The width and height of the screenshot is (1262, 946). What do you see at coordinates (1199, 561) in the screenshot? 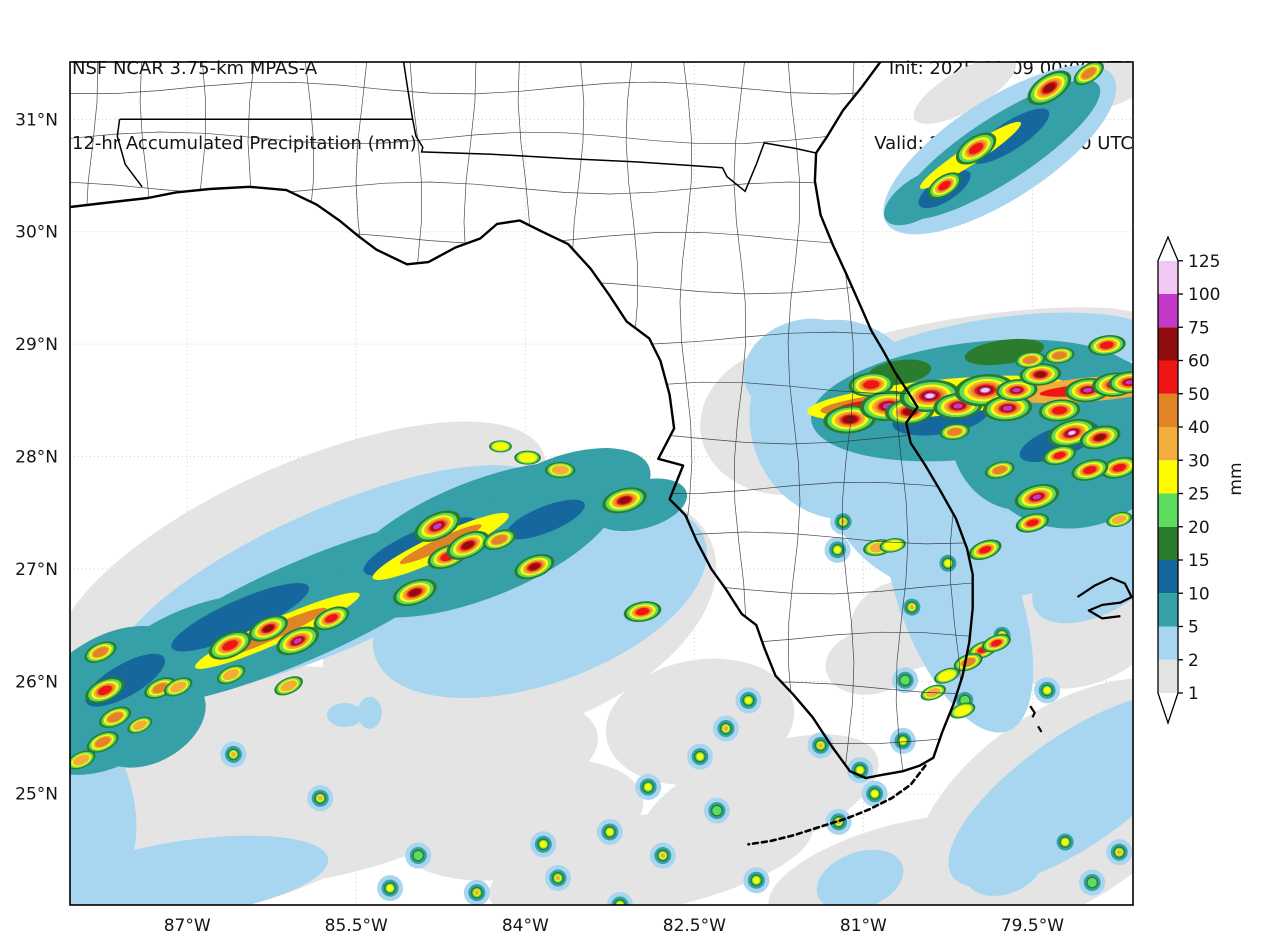
I see `colorbar-tick-label: 15` at bounding box center [1199, 561].